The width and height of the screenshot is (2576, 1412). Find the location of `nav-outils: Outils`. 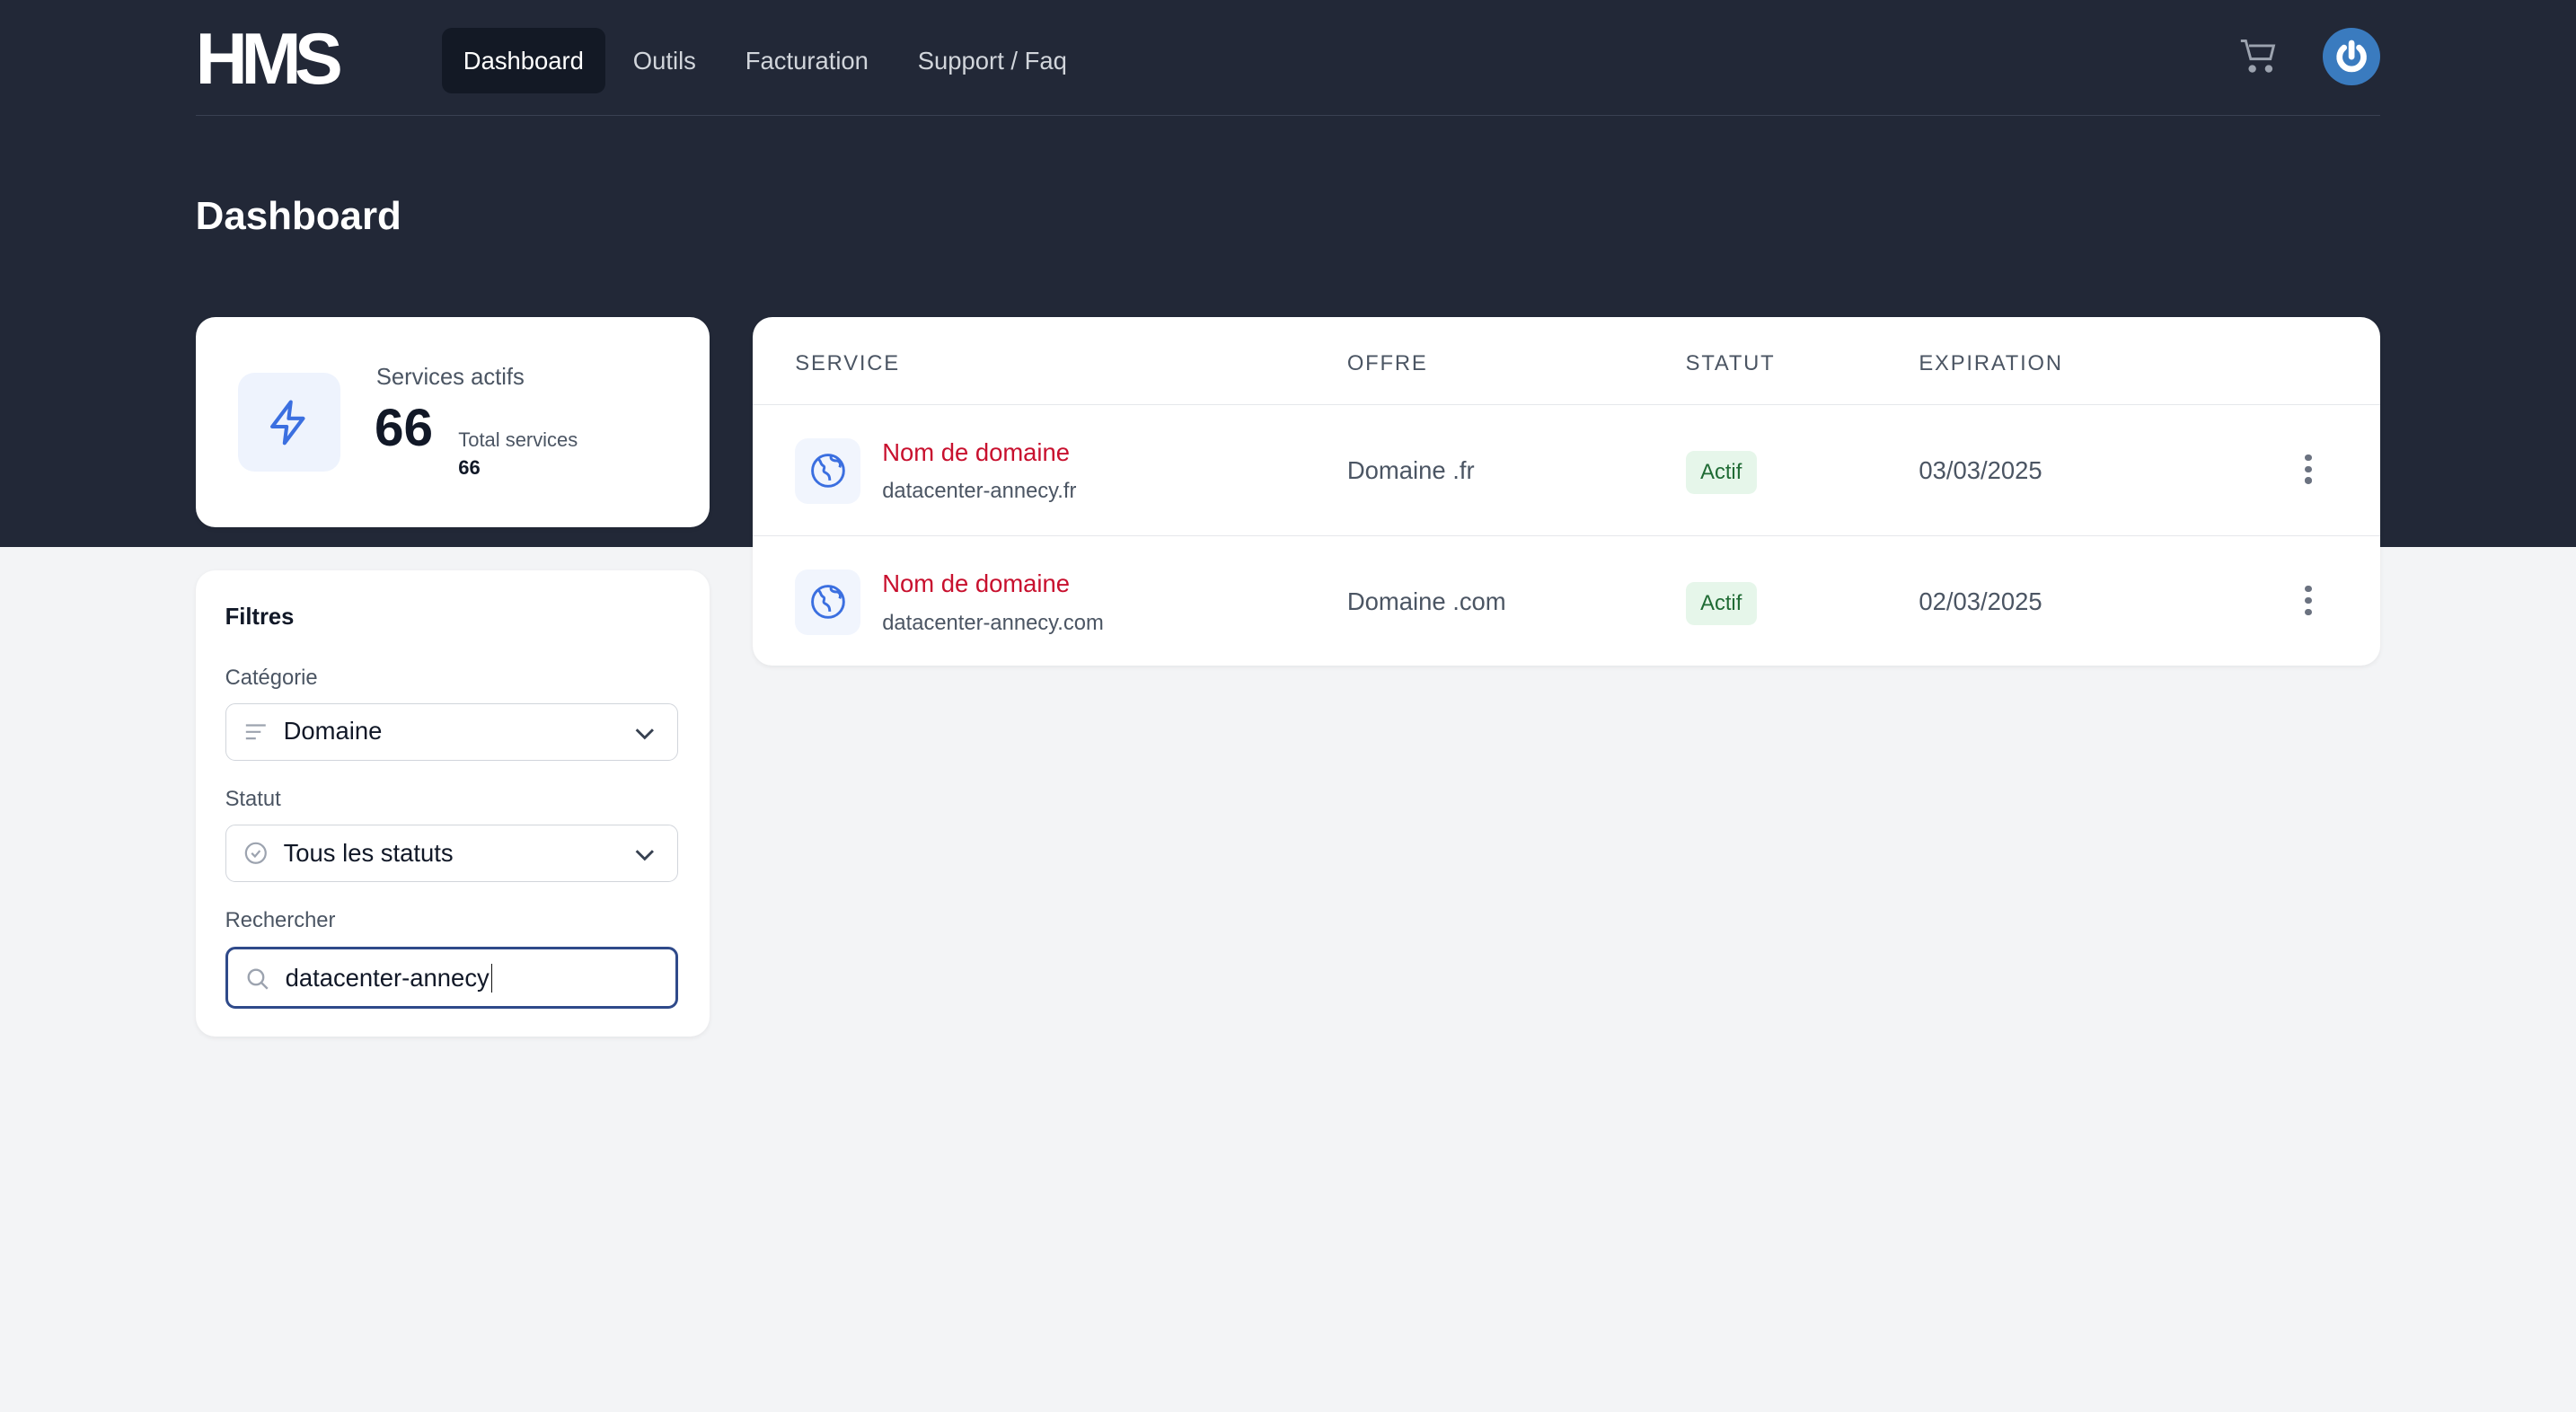

nav-outils: Outils is located at coordinates (664, 61).